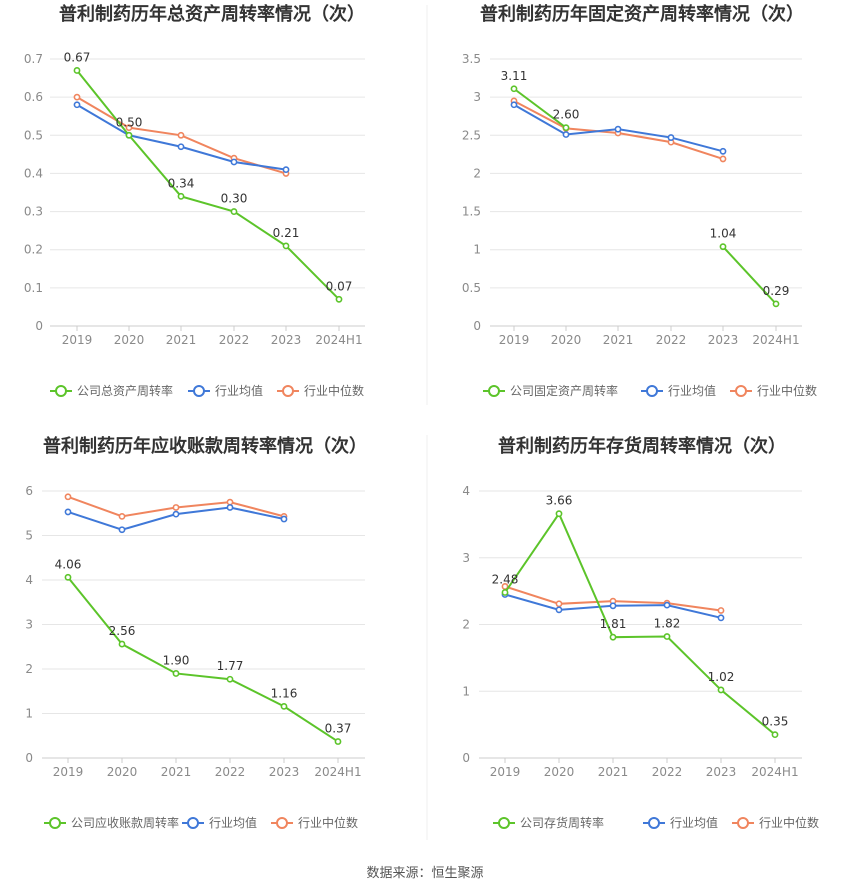 Image resolution: width=850 pixels, height=891 pixels. Describe the element at coordinates (33, 288) in the screenshot. I see `y-tick-label: 0.1` at that location.